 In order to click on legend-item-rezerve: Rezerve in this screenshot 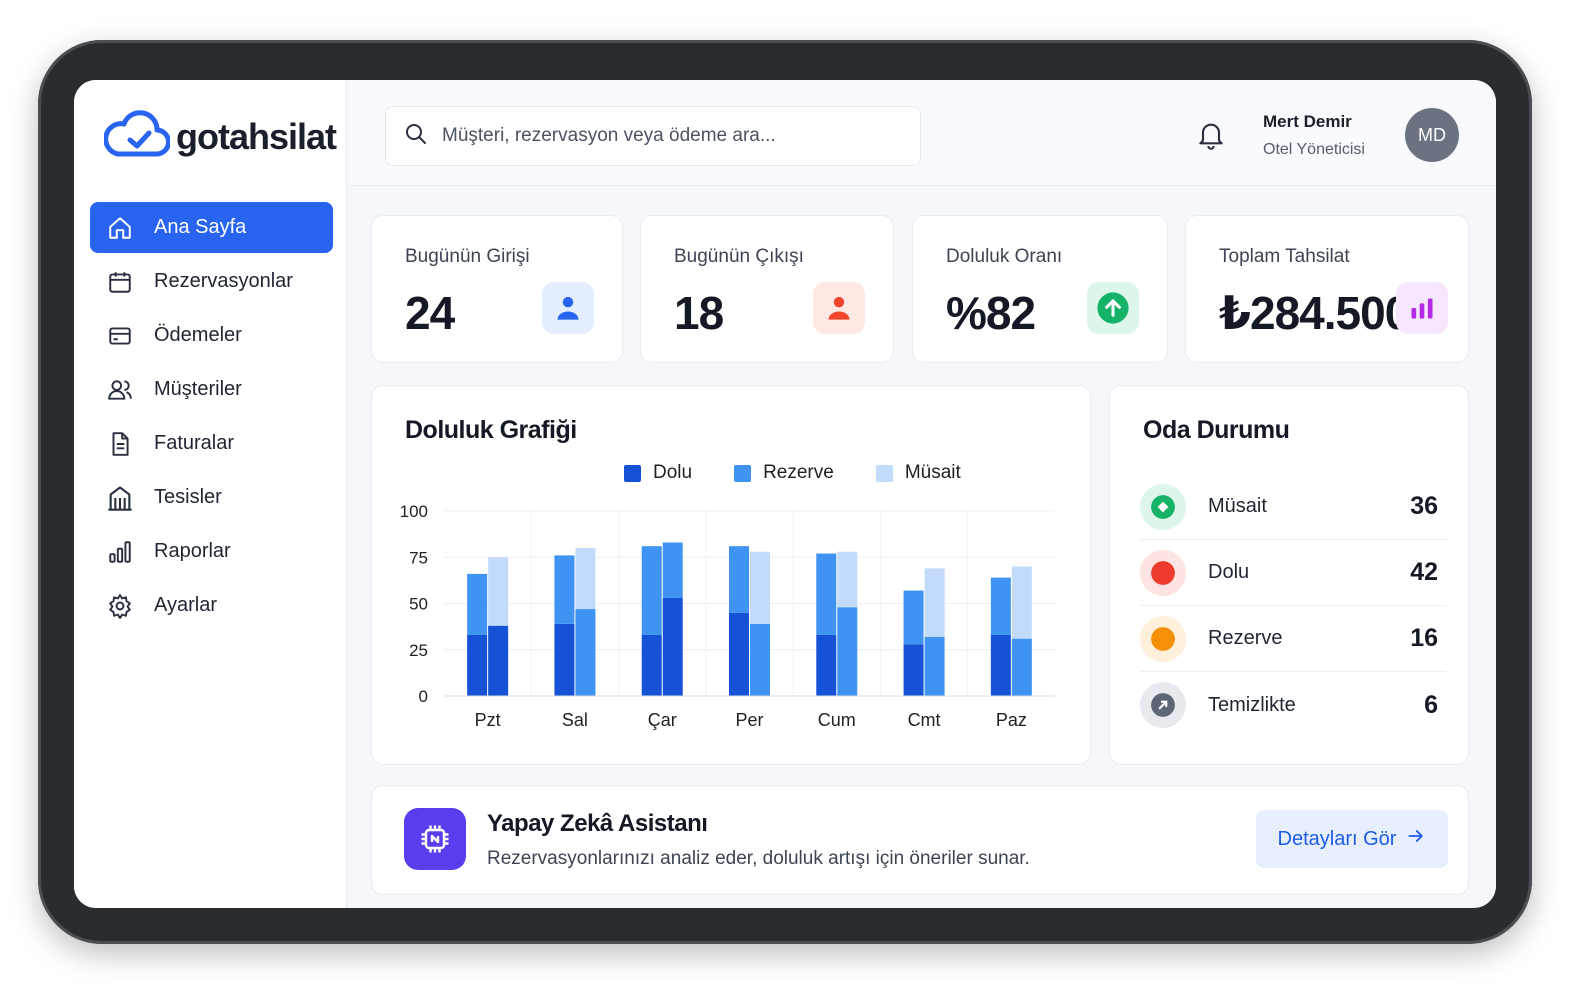, I will do `click(784, 473)`.